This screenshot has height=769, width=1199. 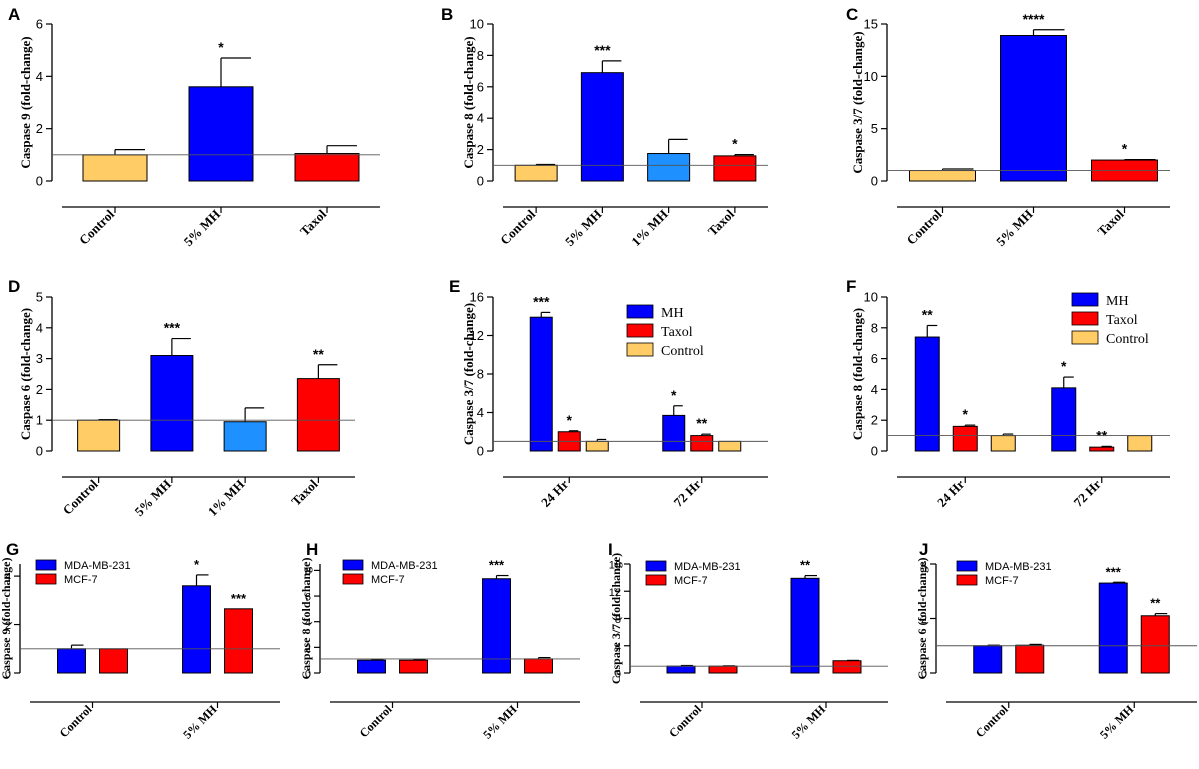 What do you see at coordinates (6, 618) in the screenshot?
I see `y-axis-label: Caspase 9 (fold-change)` at bounding box center [6, 618].